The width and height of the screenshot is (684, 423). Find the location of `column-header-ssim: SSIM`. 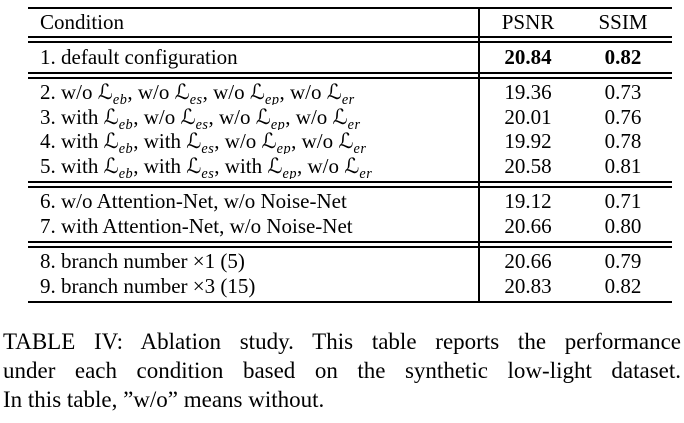

column-header-ssim: SSIM is located at coordinates (623, 22).